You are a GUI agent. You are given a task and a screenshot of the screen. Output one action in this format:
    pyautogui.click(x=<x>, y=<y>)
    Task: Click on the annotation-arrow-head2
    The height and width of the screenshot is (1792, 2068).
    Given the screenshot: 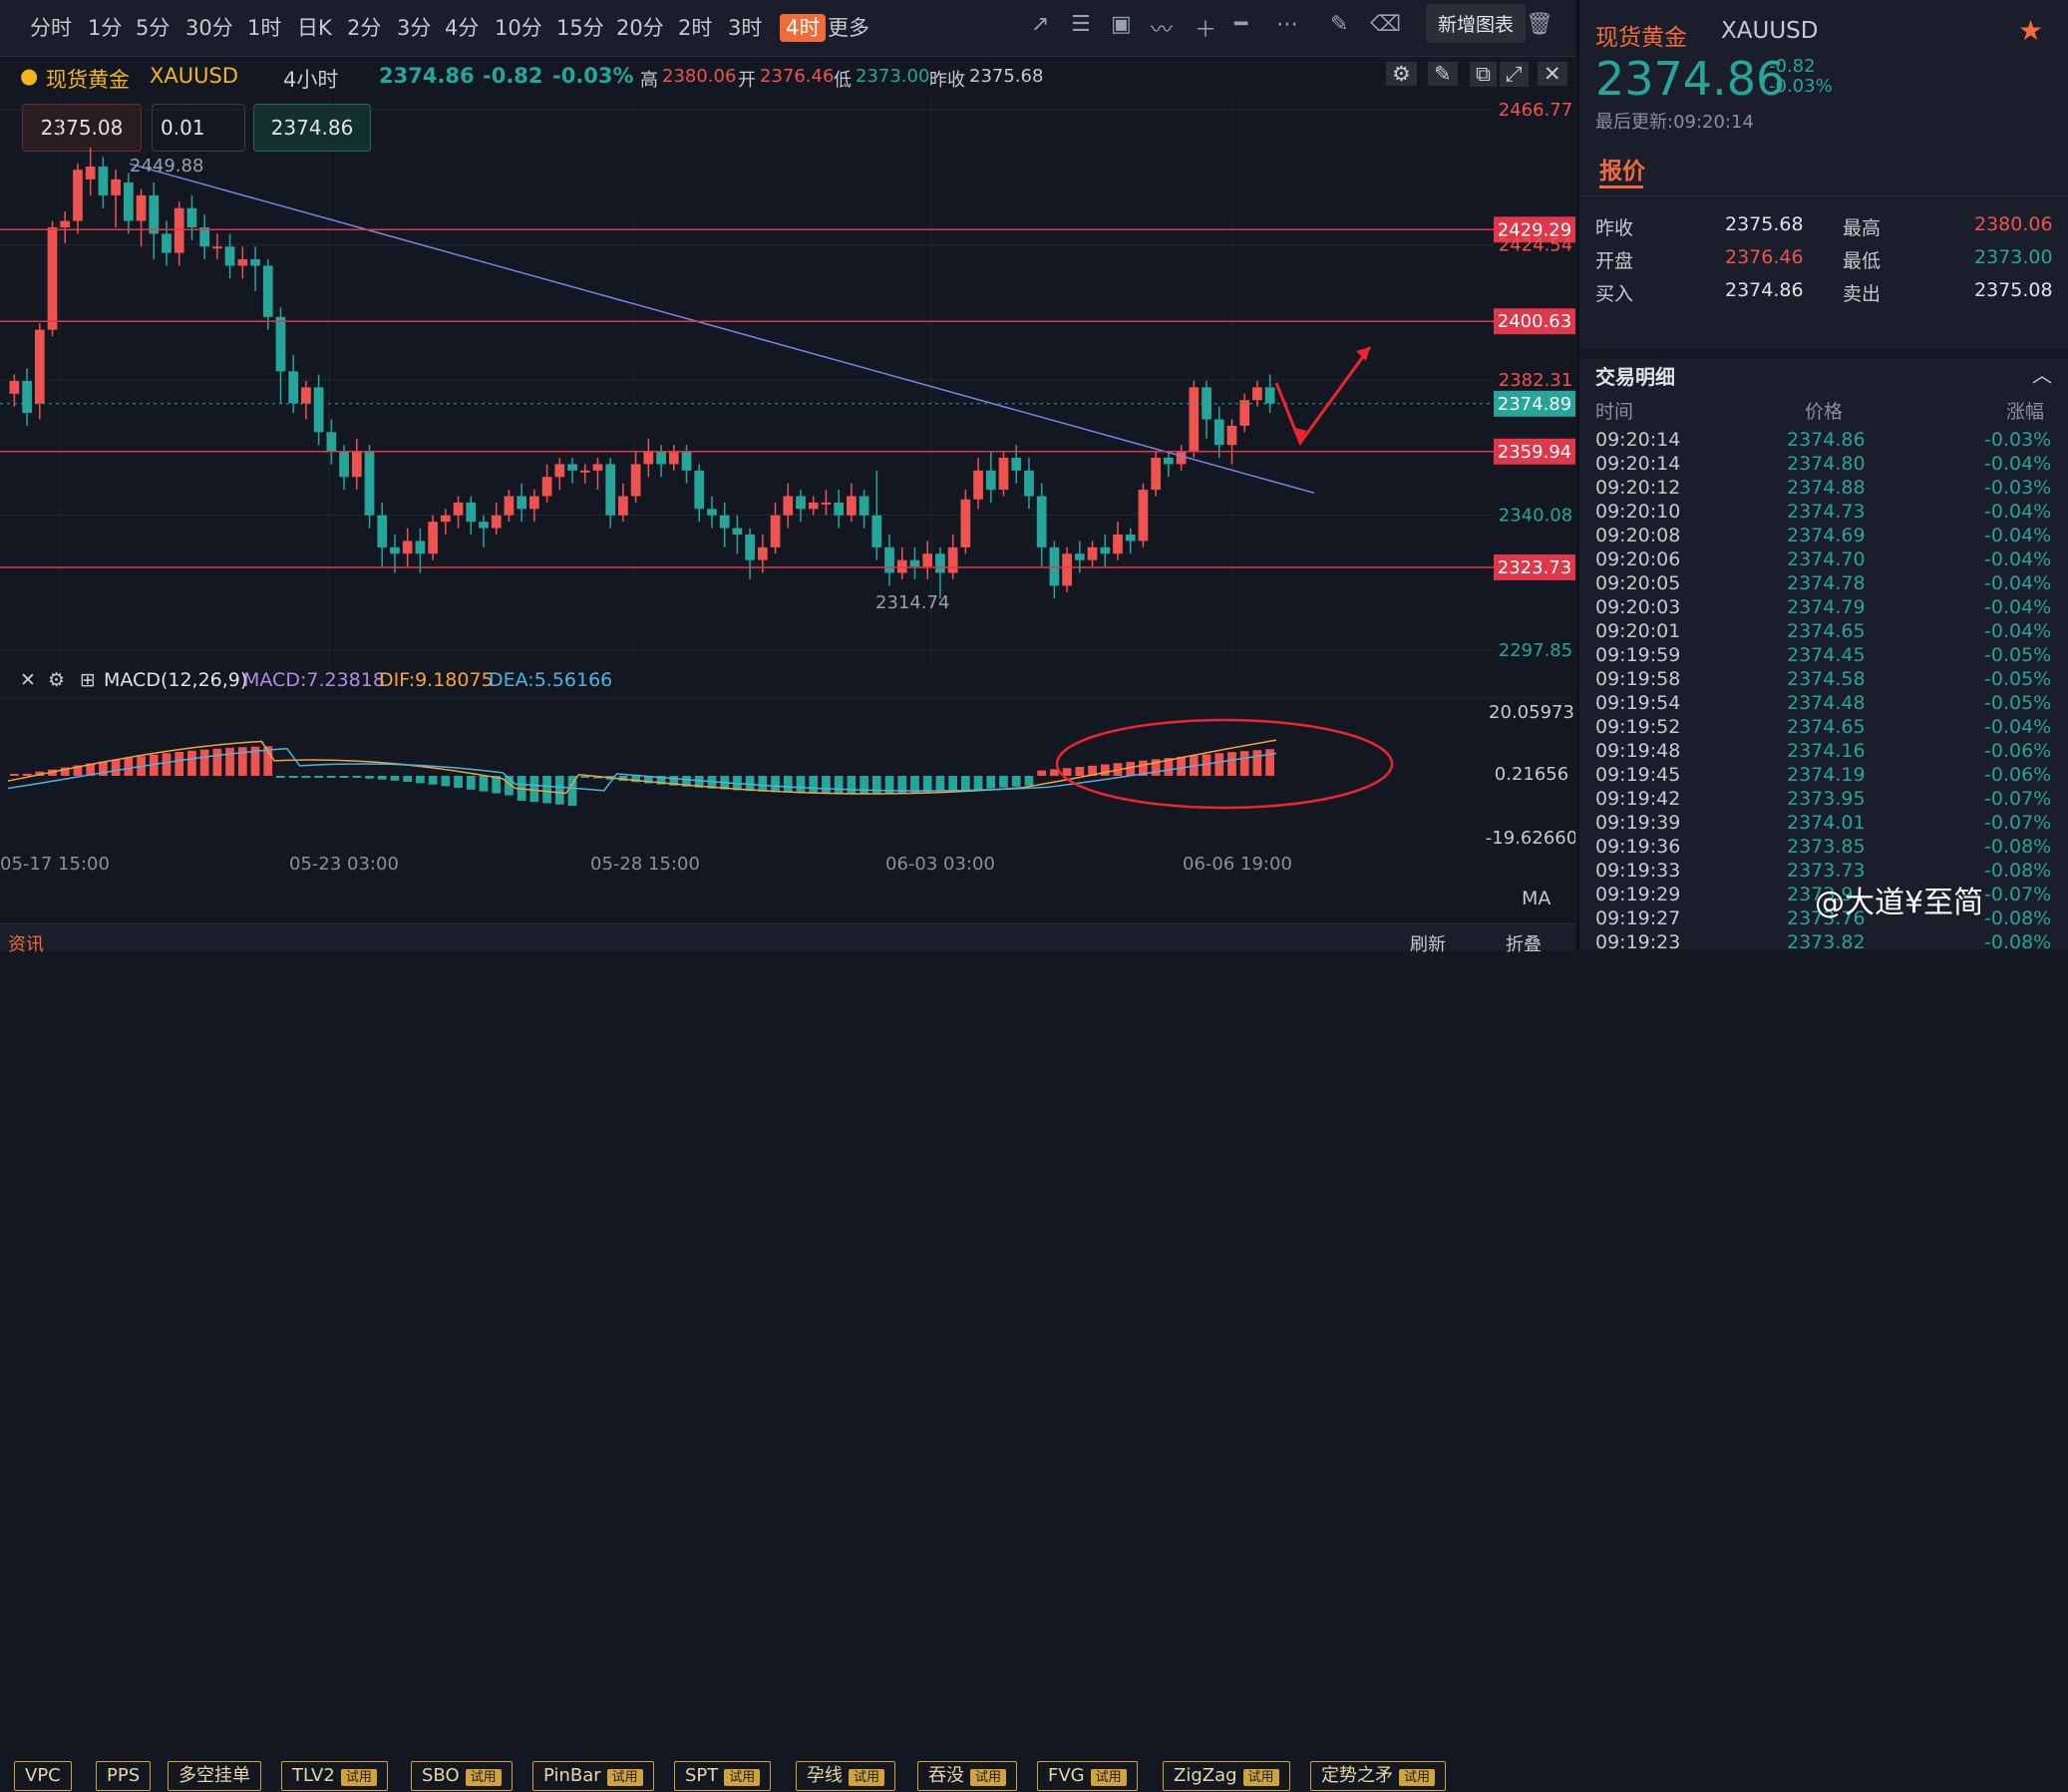 What is the action you would take?
    pyautogui.click(x=1299, y=435)
    